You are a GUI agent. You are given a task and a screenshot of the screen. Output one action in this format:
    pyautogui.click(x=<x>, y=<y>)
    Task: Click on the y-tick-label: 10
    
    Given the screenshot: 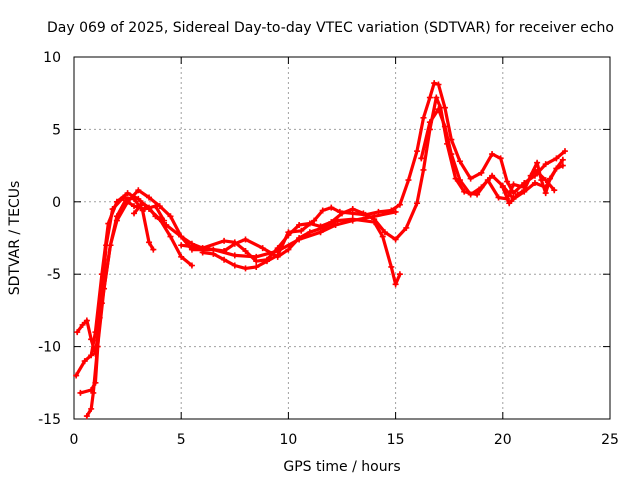 What is the action you would take?
    pyautogui.click(x=52, y=58)
    